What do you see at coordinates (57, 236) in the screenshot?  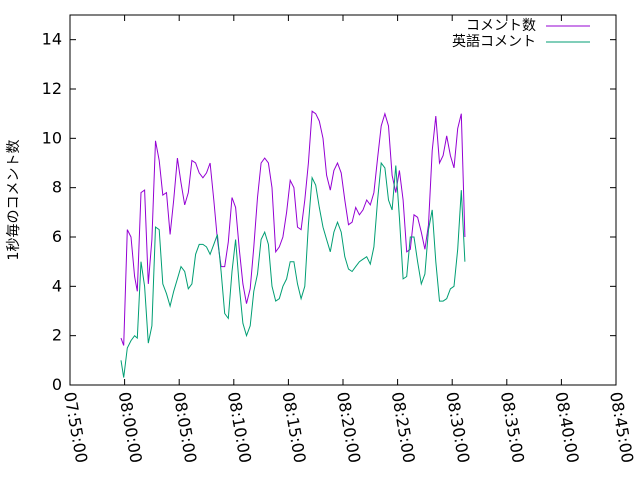 I see `y-tick-label: 6` at bounding box center [57, 236].